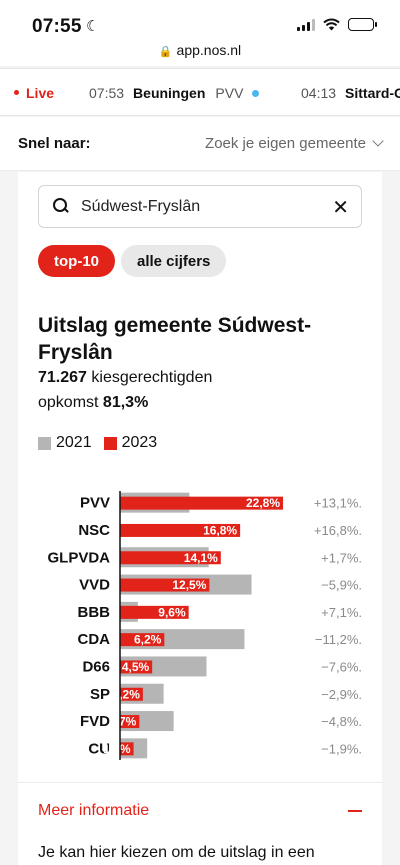 The width and height of the screenshot is (400, 865). What do you see at coordinates (76, 261) in the screenshot?
I see `tab-top-10: top-10` at bounding box center [76, 261].